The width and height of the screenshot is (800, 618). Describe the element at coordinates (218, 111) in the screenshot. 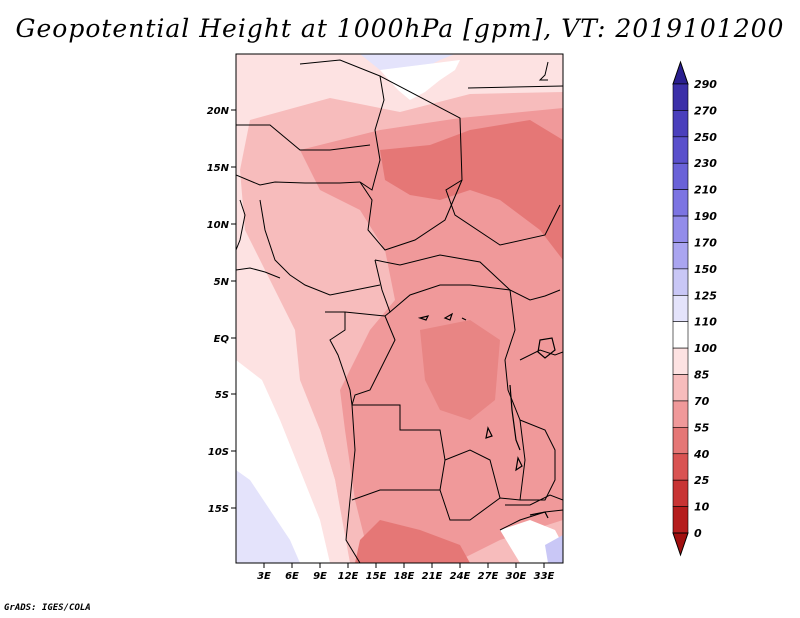

I see `lat-label: 20N` at that location.